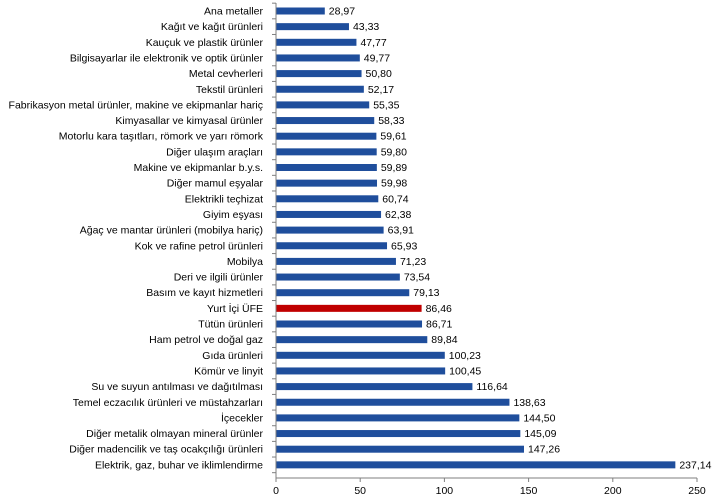 This screenshot has width=724, height=499. Describe the element at coordinates (379, 74) in the screenshot. I see `value-label-4: 50,80` at that location.